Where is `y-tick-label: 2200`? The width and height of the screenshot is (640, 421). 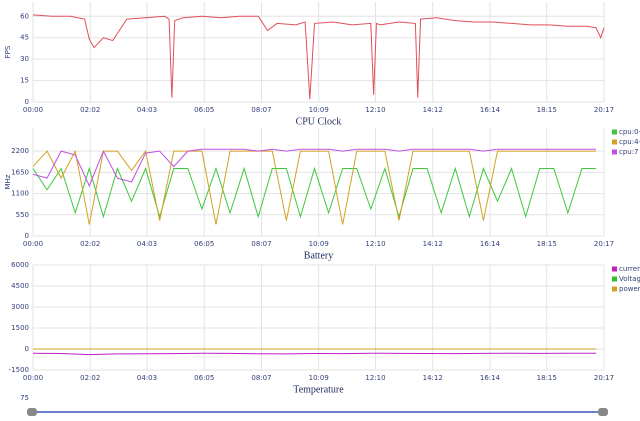 y-tick-label: 2200 is located at coordinates (20, 151).